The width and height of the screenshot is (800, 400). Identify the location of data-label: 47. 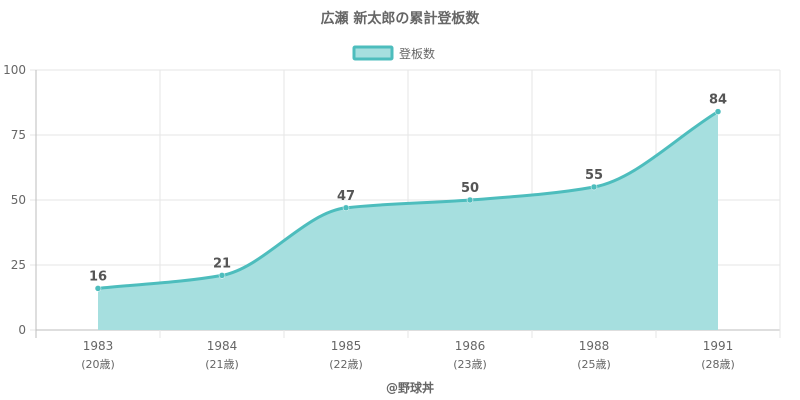
(346, 196).